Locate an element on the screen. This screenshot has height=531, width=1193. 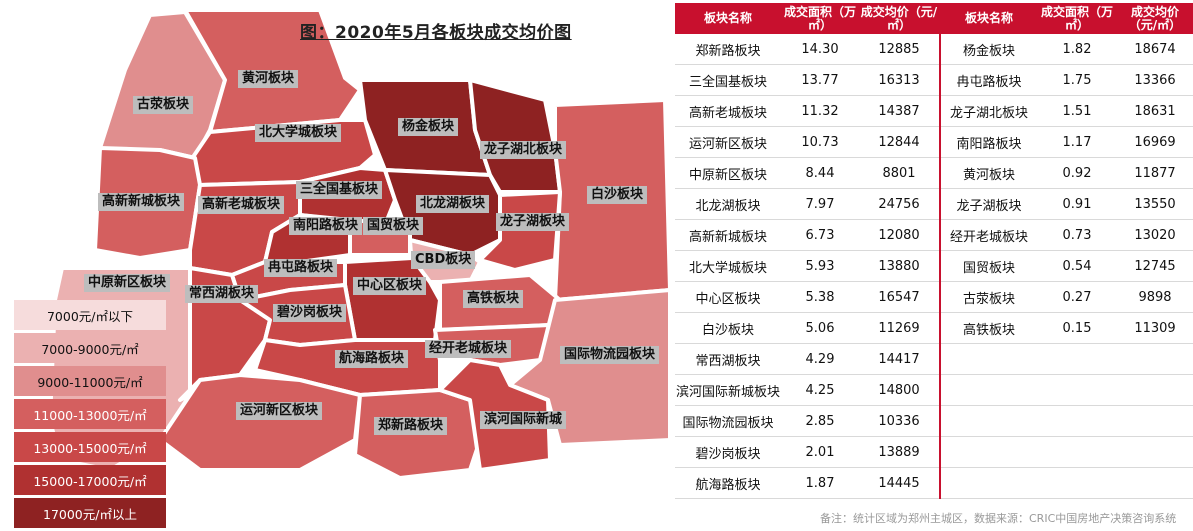
map-title: 图：2020年5月各板块成交均价图 is located at coordinates (436, 33).